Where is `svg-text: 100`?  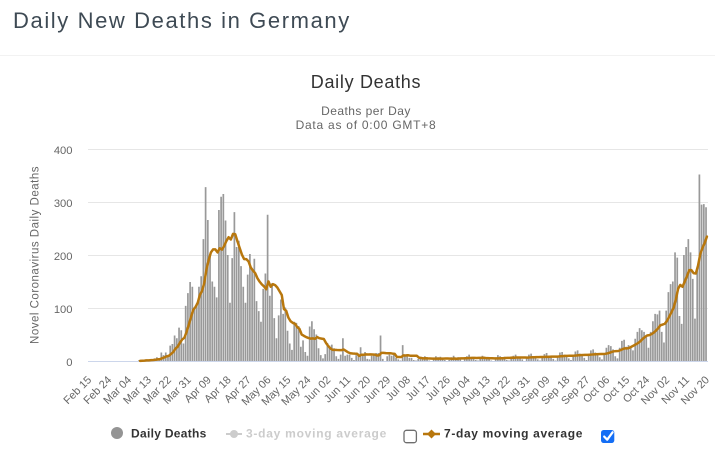
svg-text: 100 is located at coordinates (63, 310).